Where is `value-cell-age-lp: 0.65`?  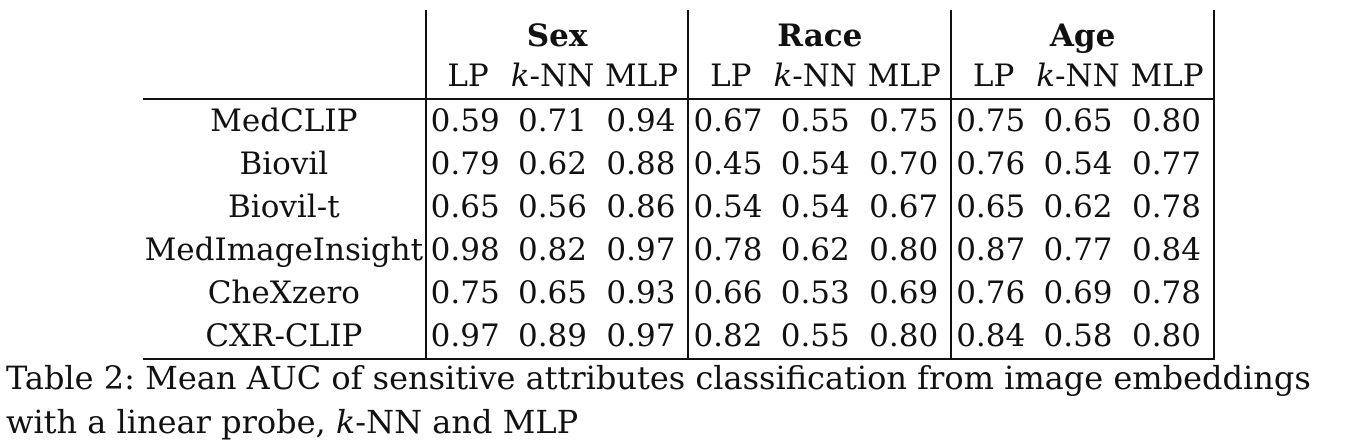 value-cell-age-lp: 0.65 is located at coordinates (991, 207).